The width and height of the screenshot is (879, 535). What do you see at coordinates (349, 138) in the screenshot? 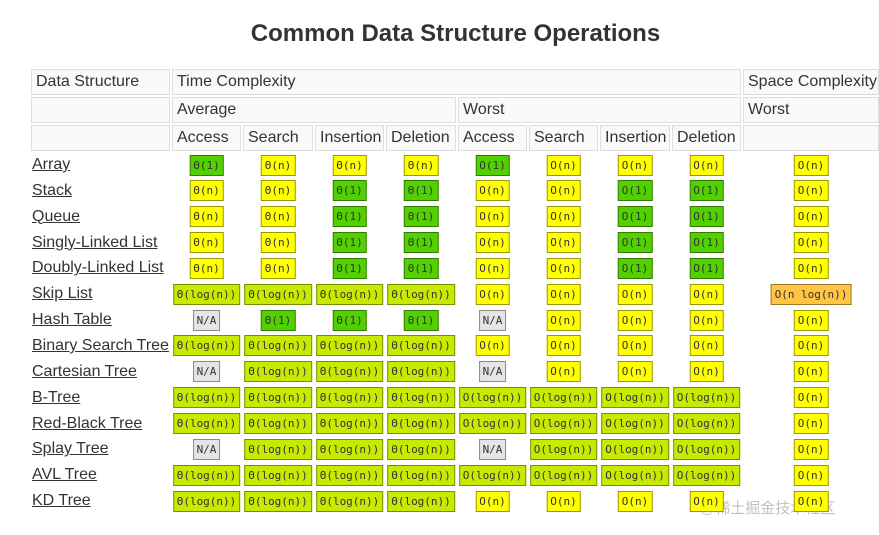
I see `header-op: Insertion` at bounding box center [349, 138].